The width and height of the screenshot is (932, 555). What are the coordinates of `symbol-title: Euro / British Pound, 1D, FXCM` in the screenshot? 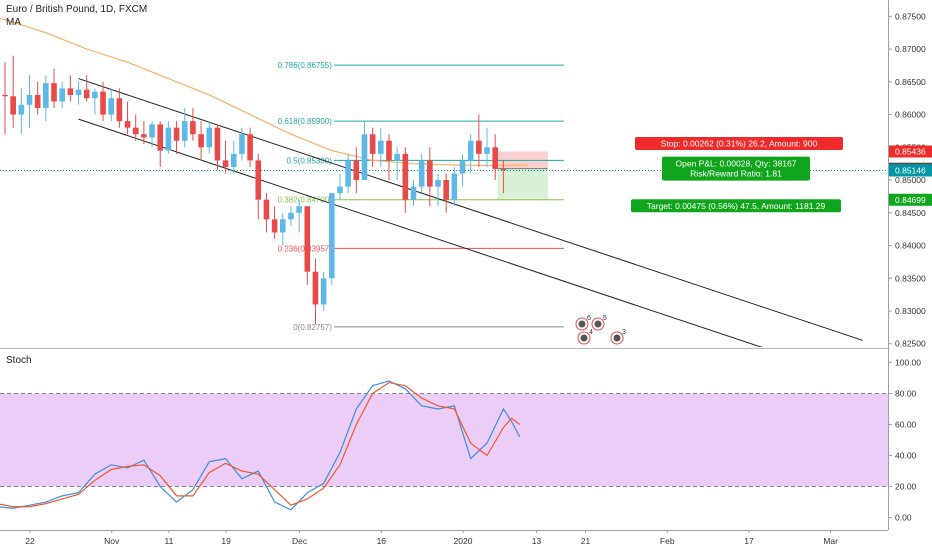 It's located at (77, 9).